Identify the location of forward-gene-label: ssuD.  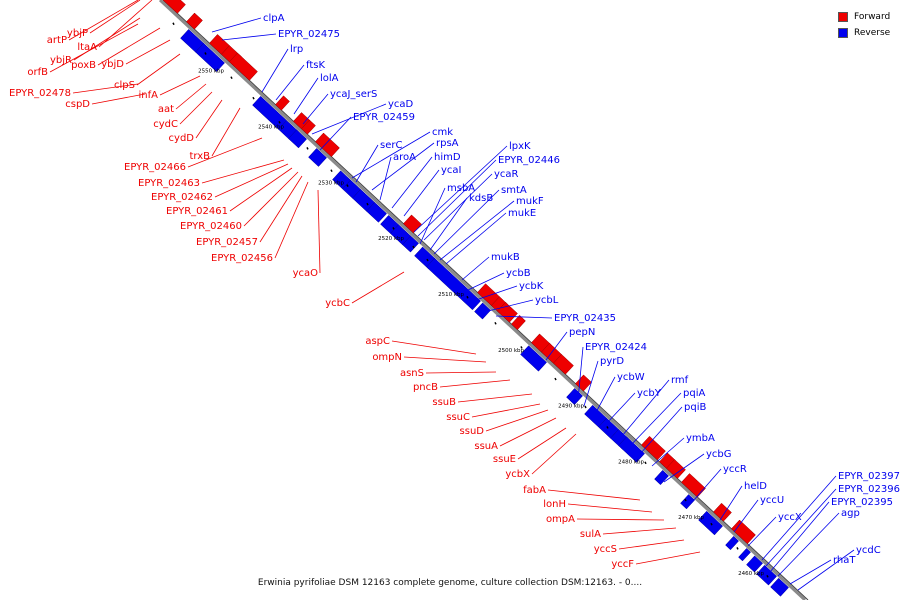
(472, 431).